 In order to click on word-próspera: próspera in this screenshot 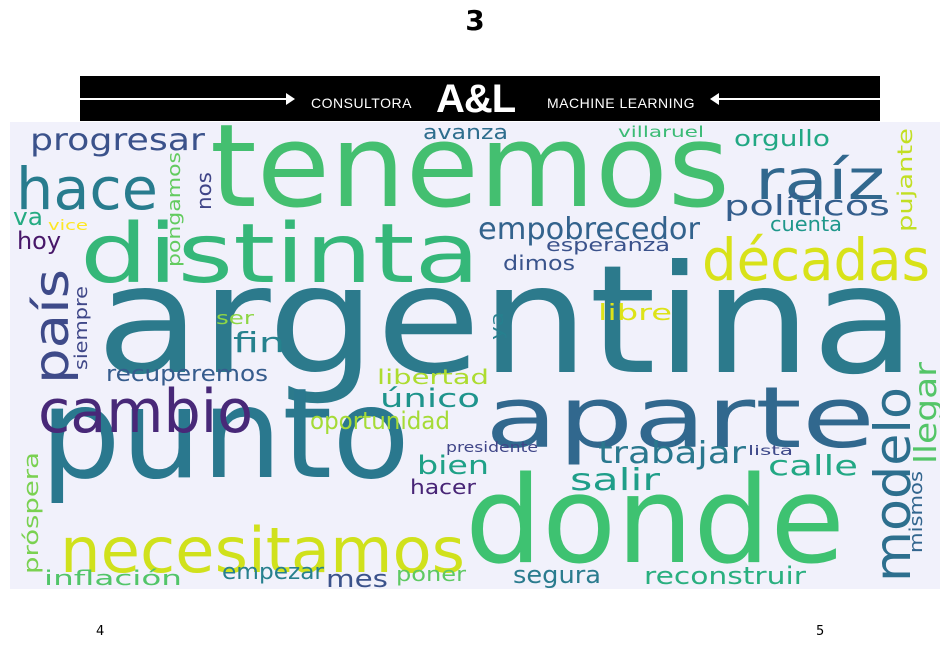, I will do `click(31, 513)`.